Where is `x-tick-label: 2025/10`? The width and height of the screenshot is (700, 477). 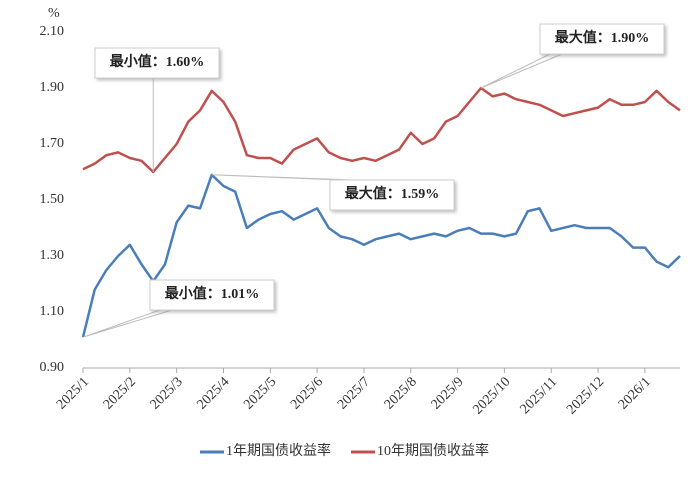
x-tick-label: 2025/10 is located at coordinates (491, 395).